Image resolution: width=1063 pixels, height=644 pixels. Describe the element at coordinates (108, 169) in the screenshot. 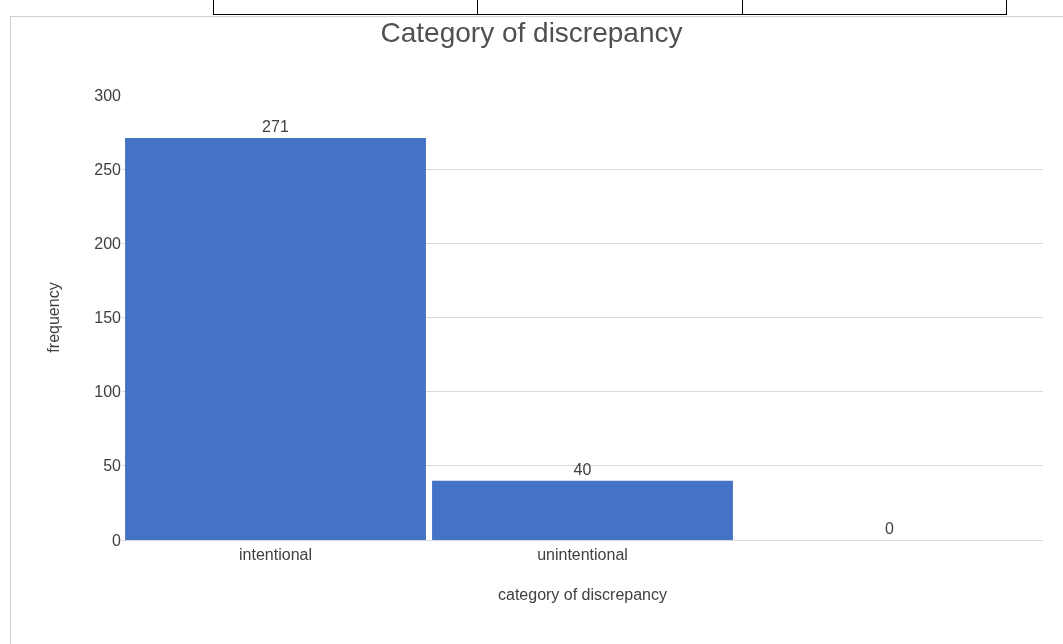

I see `y-tick-label: 250` at that location.